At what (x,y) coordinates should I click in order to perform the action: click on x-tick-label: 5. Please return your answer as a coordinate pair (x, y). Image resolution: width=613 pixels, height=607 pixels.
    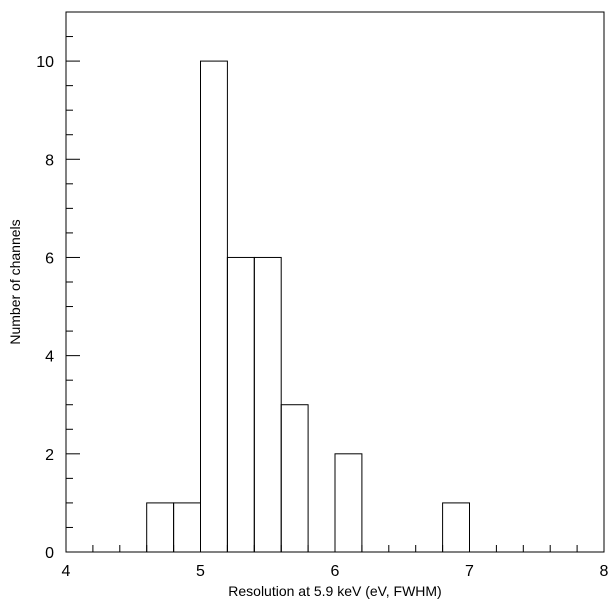
    Looking at the image, I should click on (200, 571).